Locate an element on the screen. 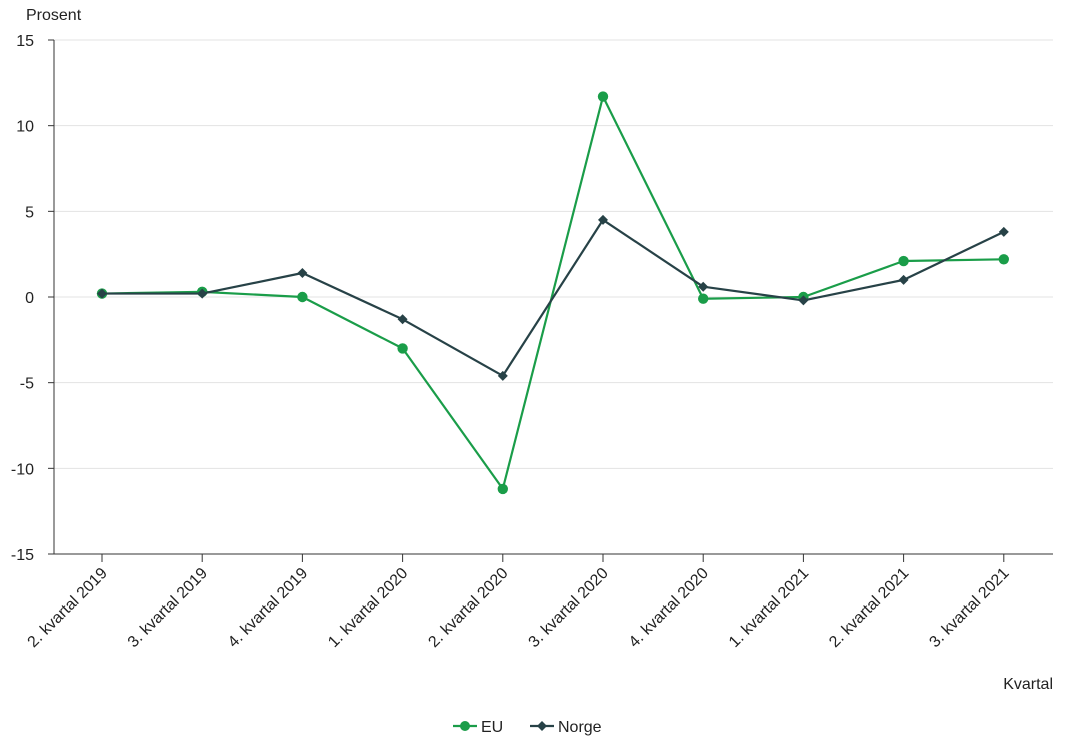 The width and height of the screenshot is (1067, 745). x-axis-title: Kvartal is located at coordinates (1028, 684).